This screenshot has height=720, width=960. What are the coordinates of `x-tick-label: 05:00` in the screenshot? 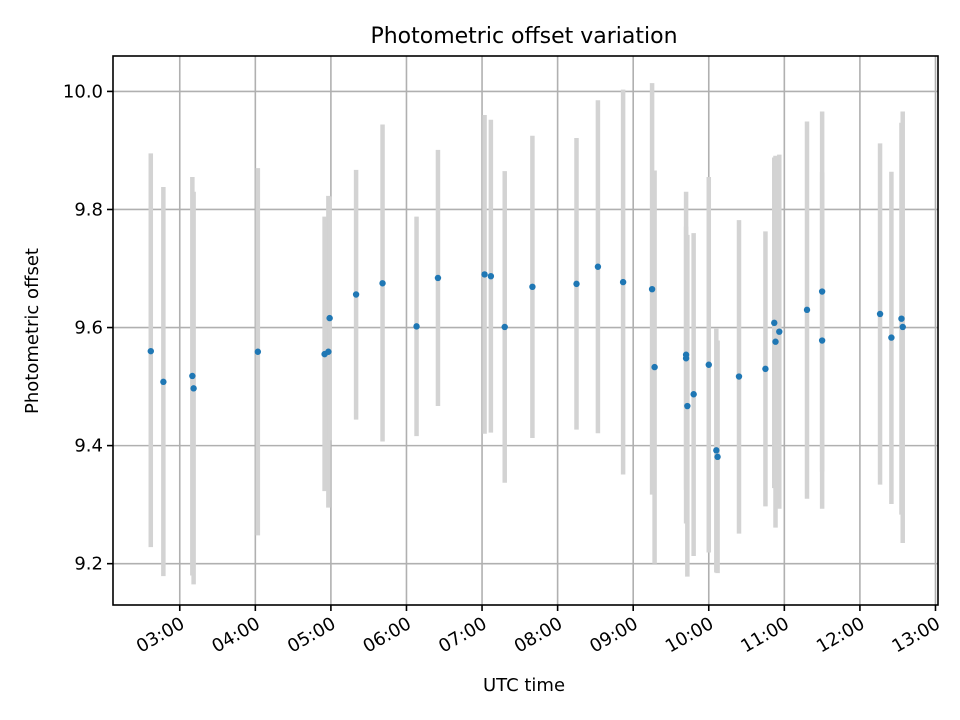 It's located at (311, 635).